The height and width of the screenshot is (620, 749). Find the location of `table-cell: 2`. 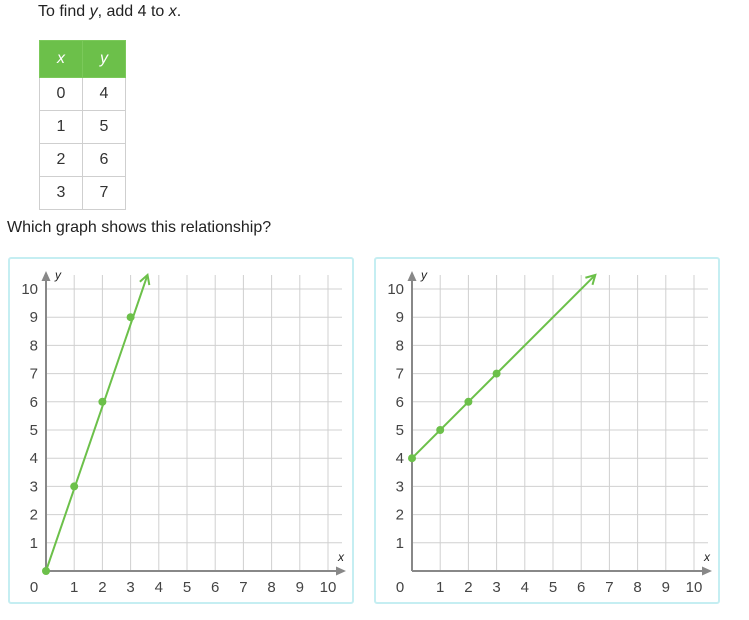

table-cell: 2 is located at coordinates (61, 160).